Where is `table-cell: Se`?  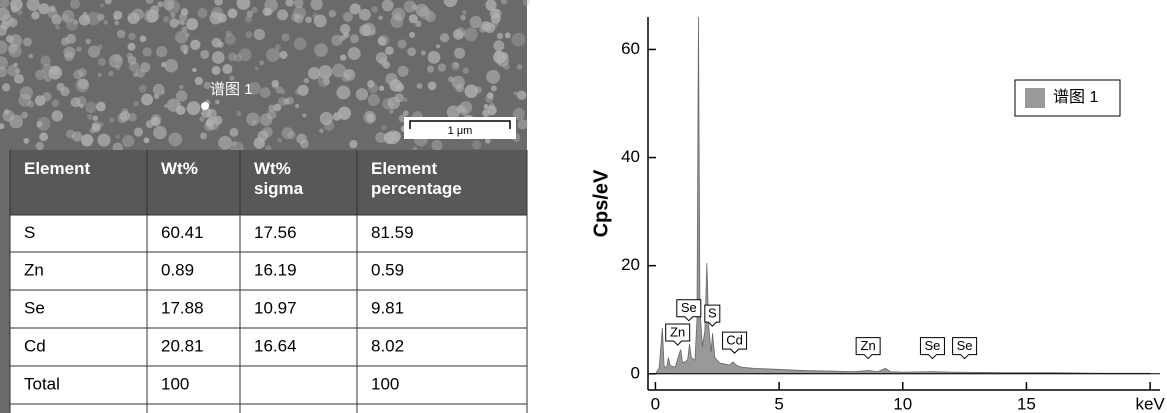
table-cell: Se is located at coordinates (34, 307).